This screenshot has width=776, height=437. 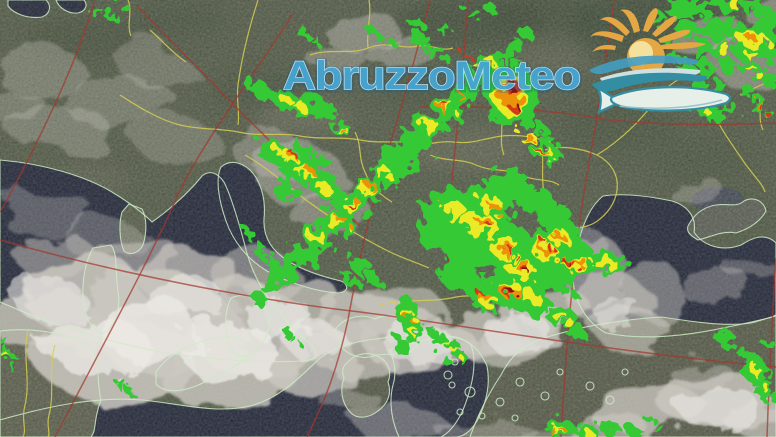 I want to click on aegean-islands, so click(x=536, y=390).